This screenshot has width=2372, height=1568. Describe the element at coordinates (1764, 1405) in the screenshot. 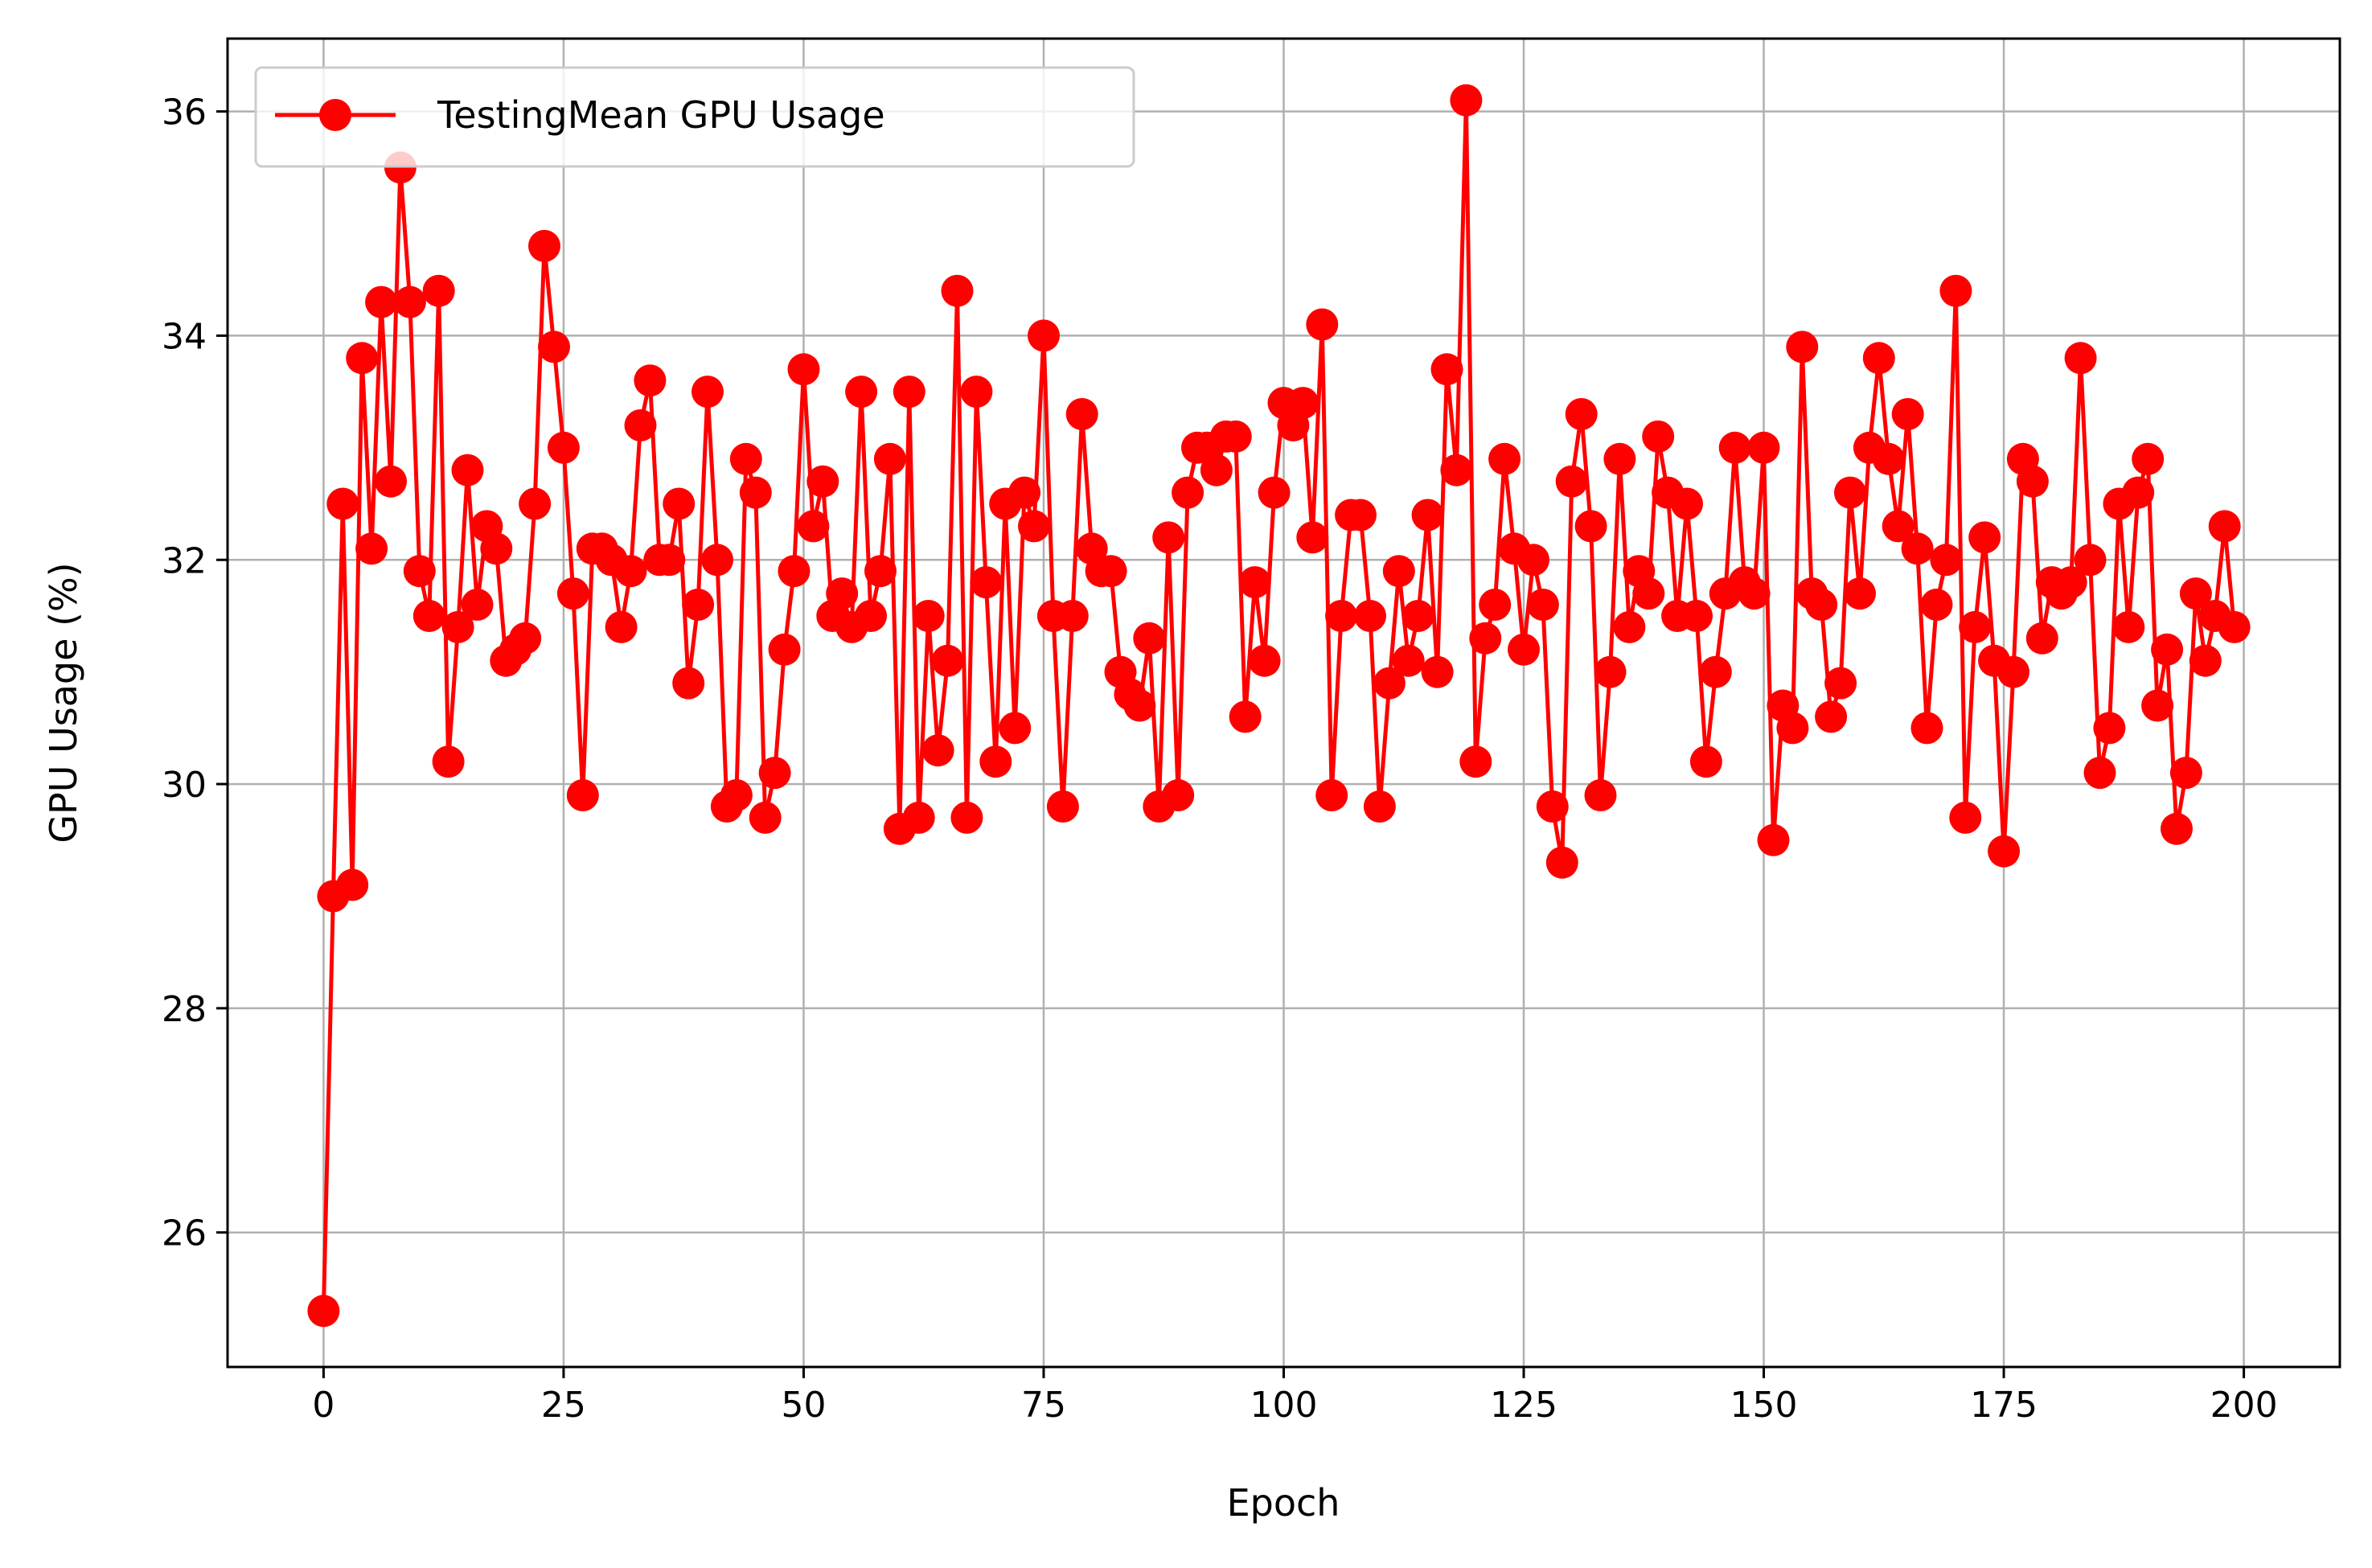

I see `x-tick-label: 150` at that location.